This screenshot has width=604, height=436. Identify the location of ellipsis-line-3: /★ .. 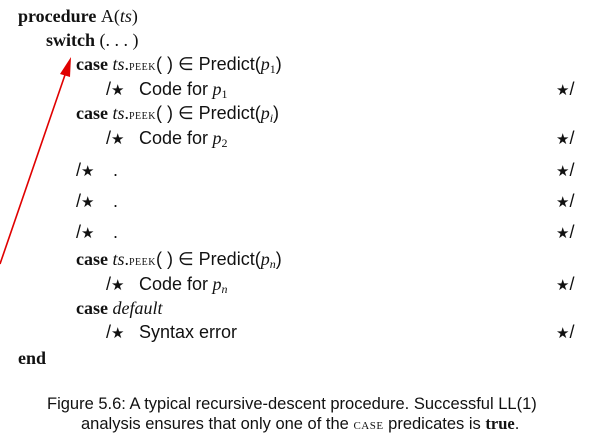
(97, 232).